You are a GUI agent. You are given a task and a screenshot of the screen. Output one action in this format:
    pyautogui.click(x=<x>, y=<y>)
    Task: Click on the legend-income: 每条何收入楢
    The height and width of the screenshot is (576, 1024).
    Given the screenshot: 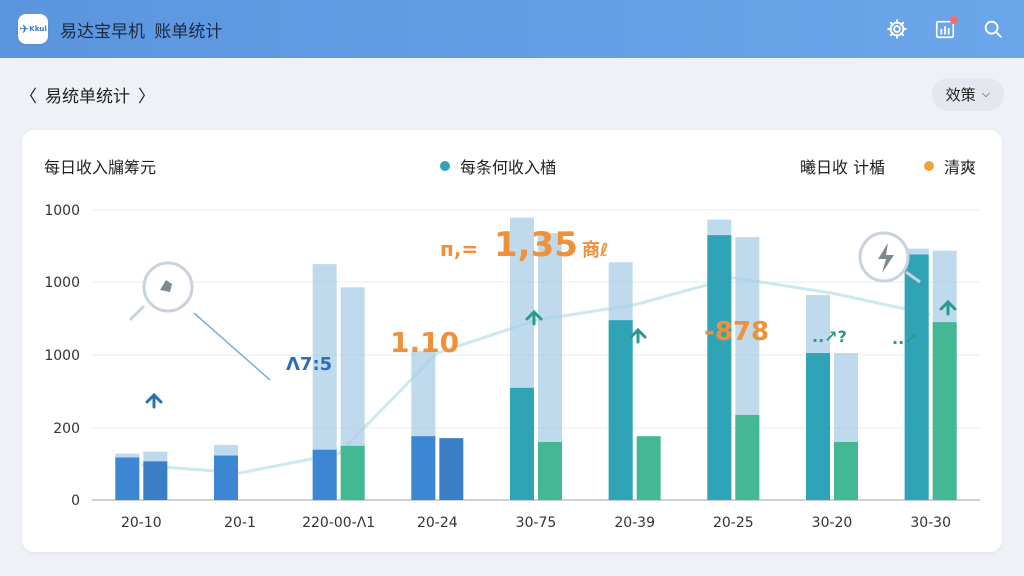 What is the action you would take?
    pyautogui.click(x=498, y=166)
    